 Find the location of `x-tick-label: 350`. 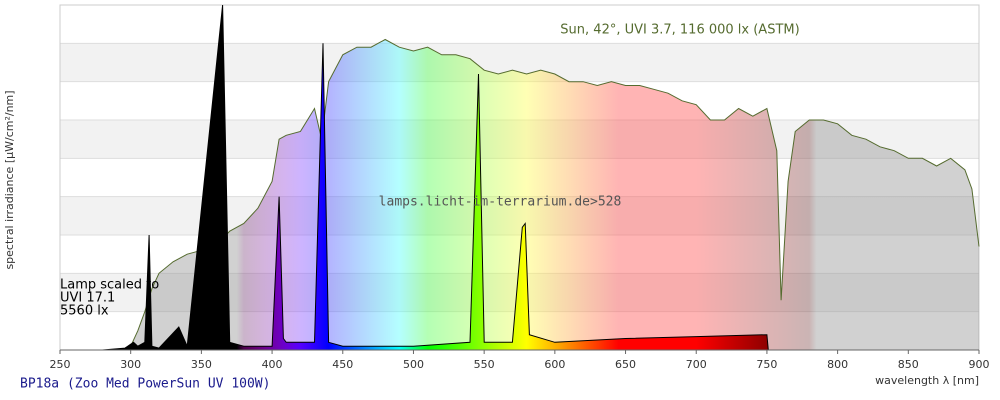

x-tick-label: 350 is located at coordinates (201, 364).